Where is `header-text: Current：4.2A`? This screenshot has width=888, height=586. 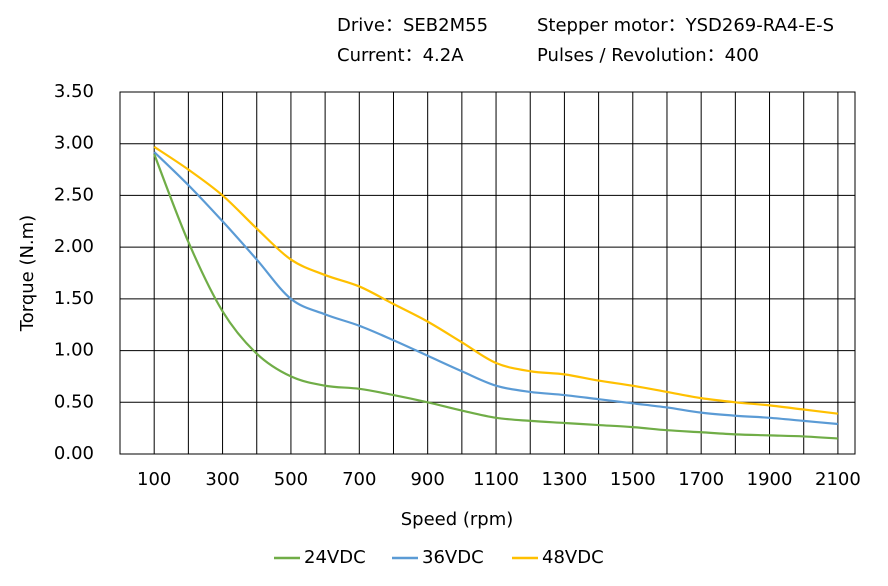
header-text: Current：4.2A is located at coordinates (400, 55).